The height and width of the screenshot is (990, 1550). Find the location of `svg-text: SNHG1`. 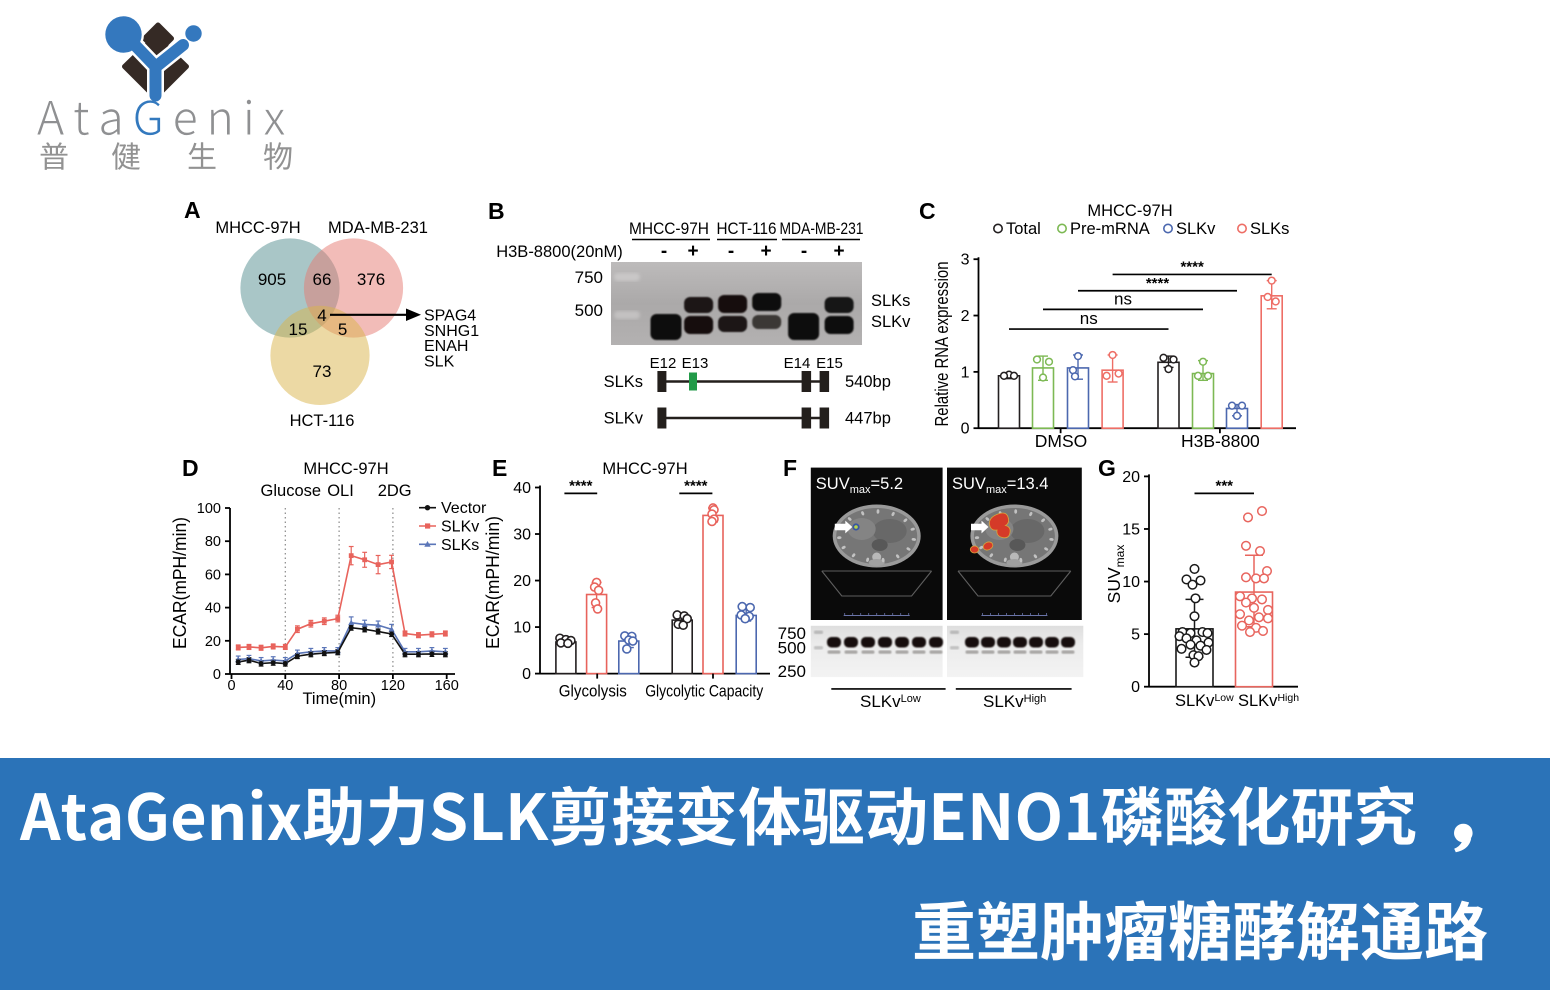

svg-text: SNHG1 is located at coordinates (451, 331).